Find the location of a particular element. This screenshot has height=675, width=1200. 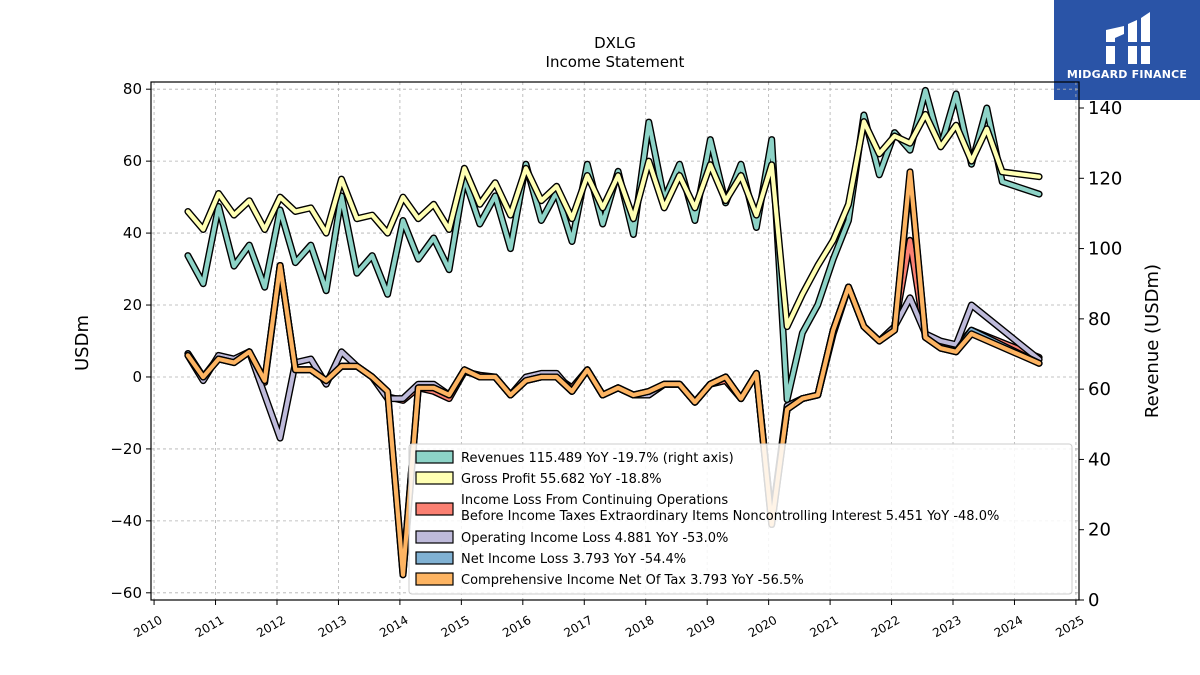

chart-subtitle: Income Statement is located at coordinates (615, 62).